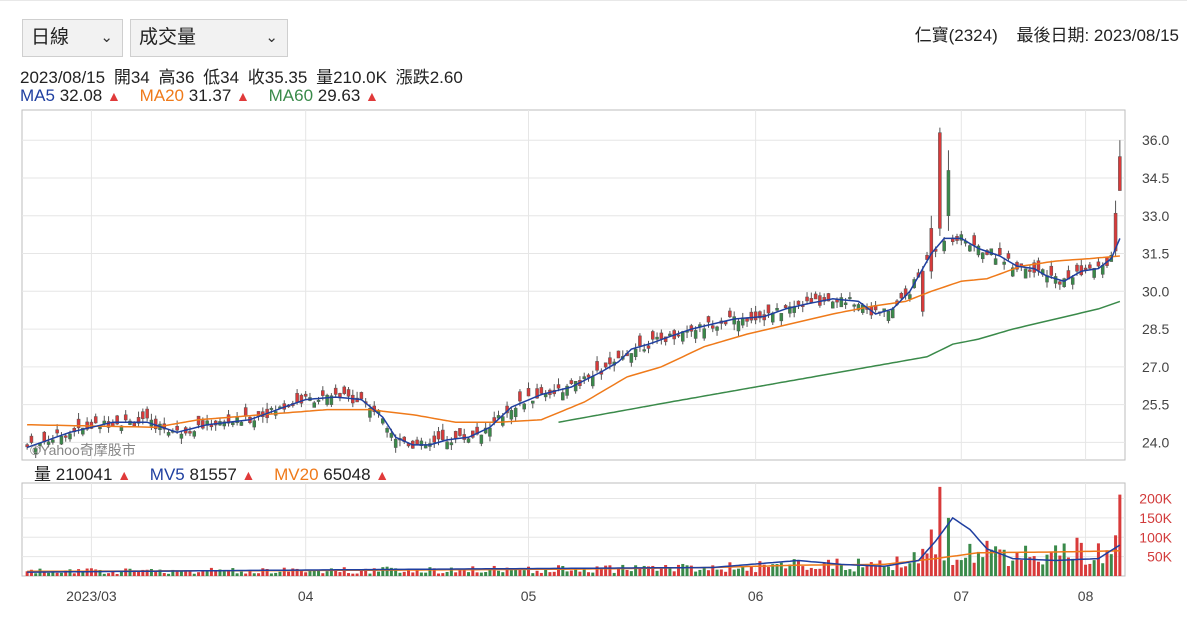 The width and height of the screenshot is (1187, 618). Describe the element at coordinates (83, 474) in the screenshot. I see `volume-value-legend: 量 210041 ▲` at that location.